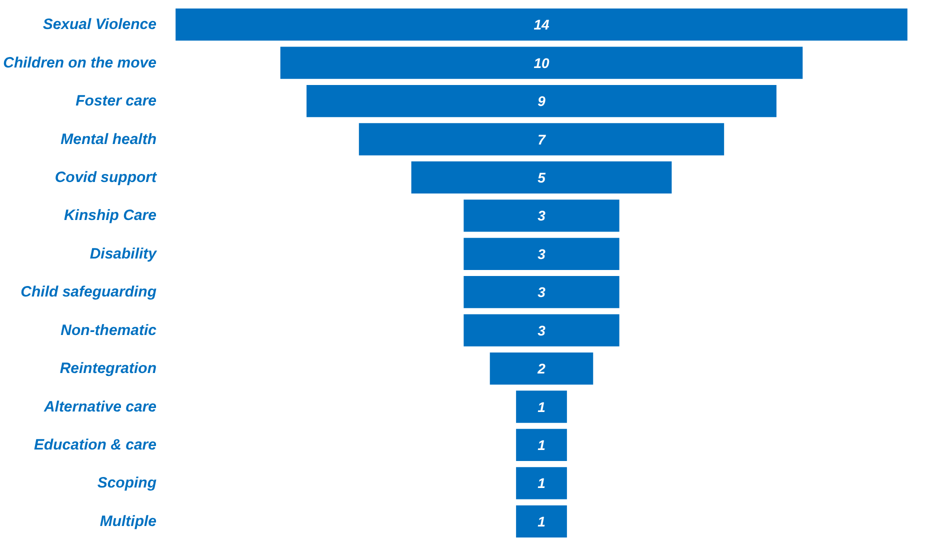  Describe the element at coordinates (128, 521) in the screenshot. I see `category-label: Multiple` at that location.